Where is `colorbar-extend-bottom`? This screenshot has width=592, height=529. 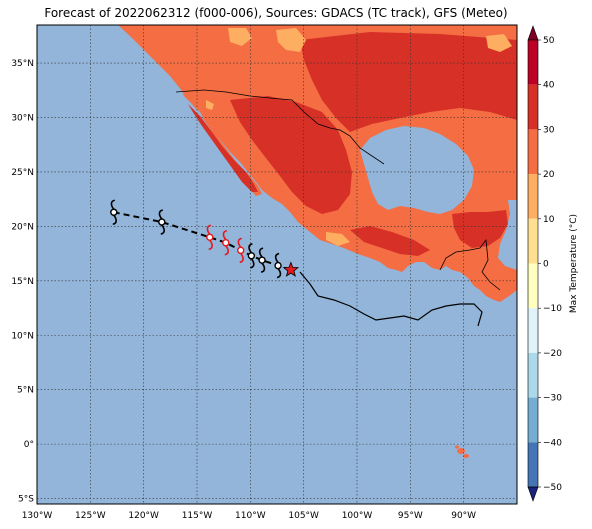
colorbar-extend-bottom is located at coordinates (533, 494).